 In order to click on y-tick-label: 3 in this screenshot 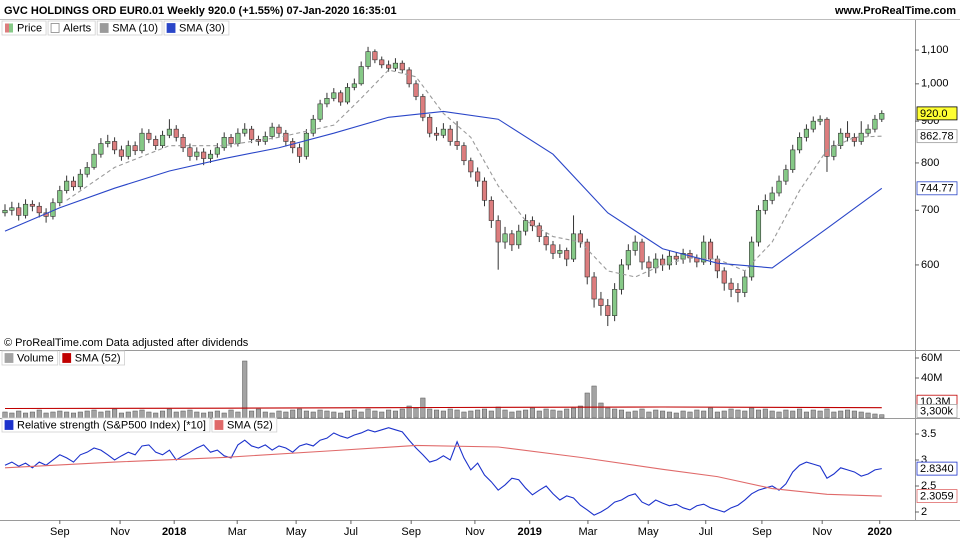, I will do `click(924, 460)`.